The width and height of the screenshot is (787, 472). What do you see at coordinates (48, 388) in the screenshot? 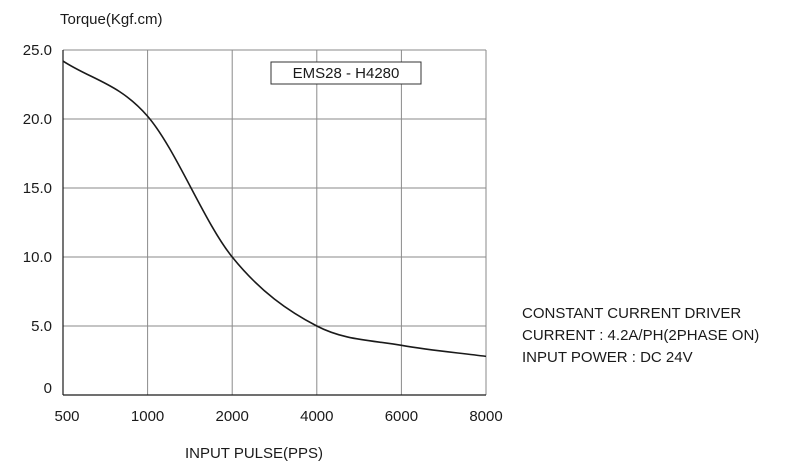
I see `y-tick-label: 0` at bounding box center [48, 388].